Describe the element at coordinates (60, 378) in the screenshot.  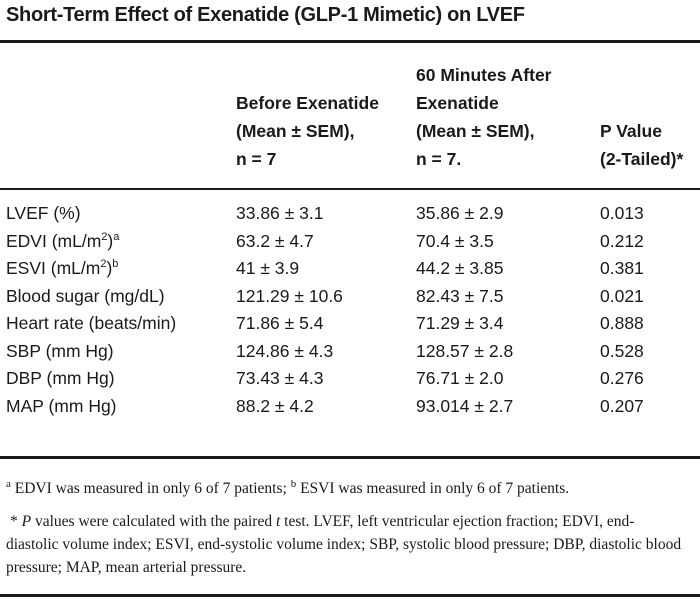
I see `row-label: DBP (mm Hg)` at that location.